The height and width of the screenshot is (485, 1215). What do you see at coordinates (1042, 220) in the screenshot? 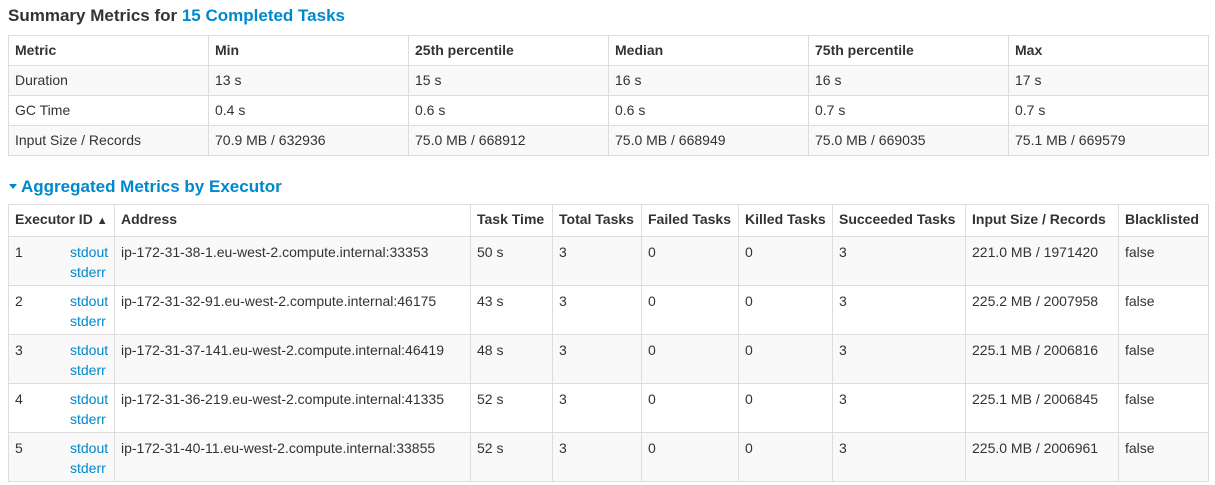
I see `col-input-size: Input Size / Records` at bounding box center [1042, 220].